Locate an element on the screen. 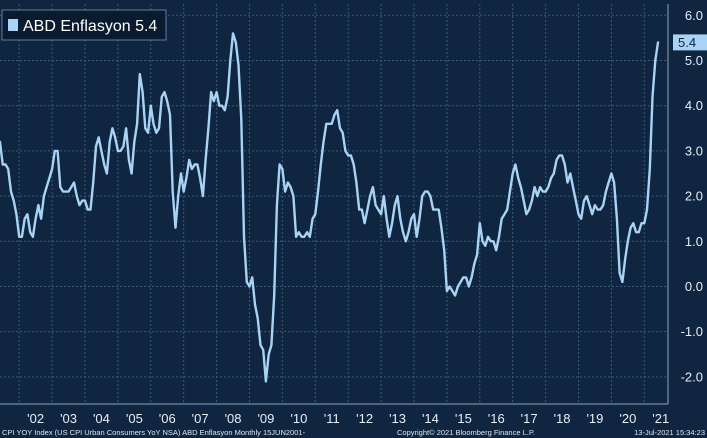  x-tick-label: '10 is located at coordinates (298, 418).